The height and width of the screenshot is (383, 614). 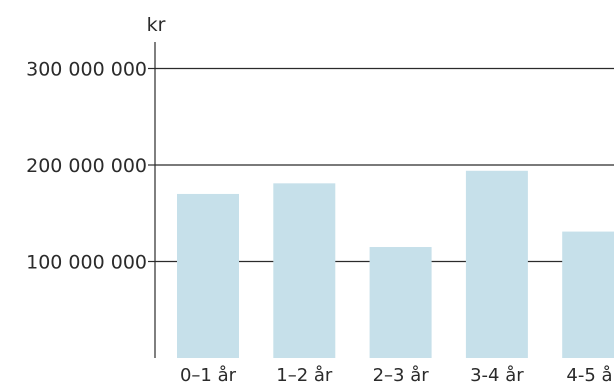 I want to click on y-axis-unit-label: kr, so click(x=156, y=25).